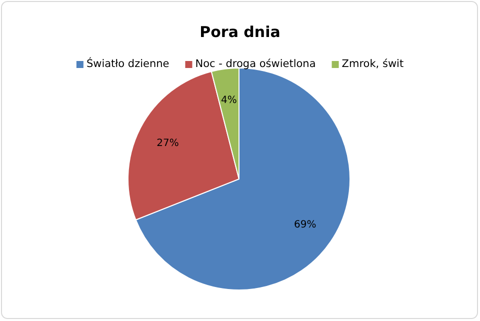 The image size is (480, 321). I want to click on chart-title: Pora dnia, so click(240, 32).